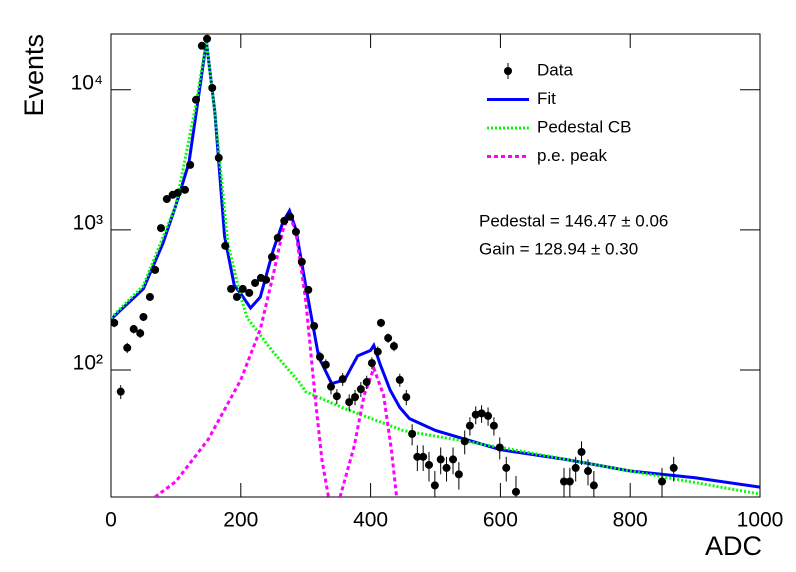  I want to click on x-tick-label: 600, so click(500, 520).